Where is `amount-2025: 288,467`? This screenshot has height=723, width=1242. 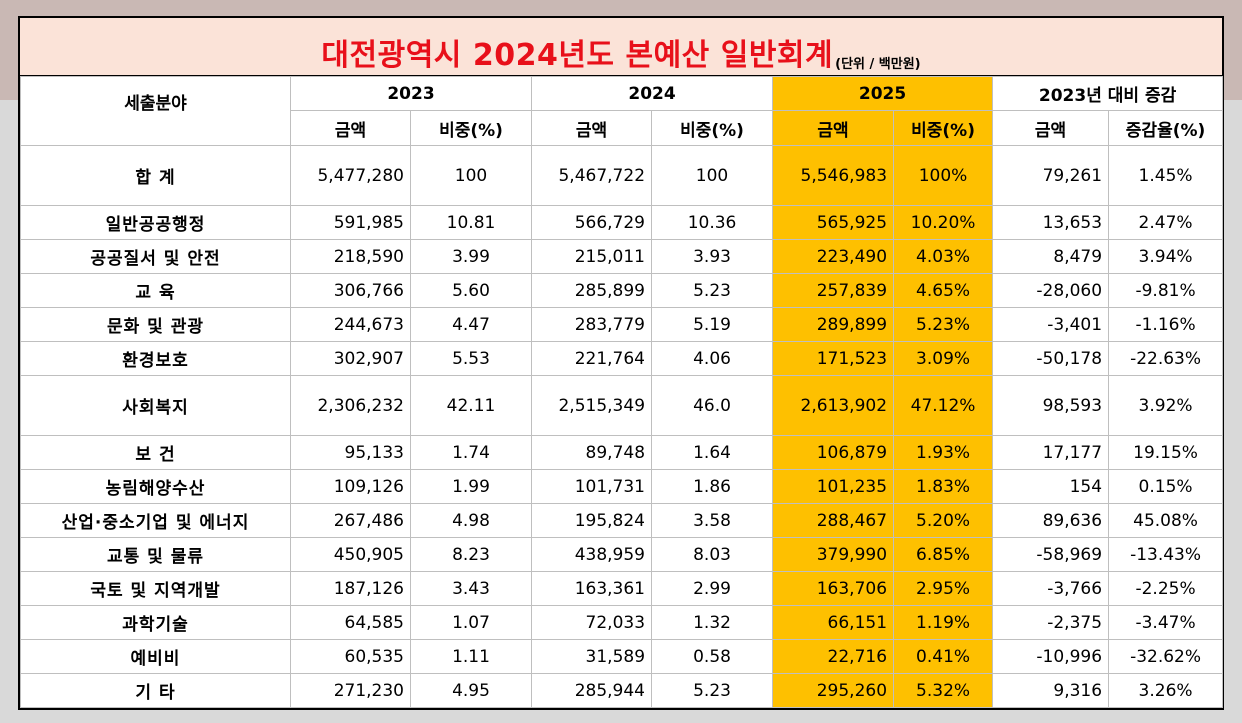 amount-2025: 288,467 is located at coordinates (833, 520).